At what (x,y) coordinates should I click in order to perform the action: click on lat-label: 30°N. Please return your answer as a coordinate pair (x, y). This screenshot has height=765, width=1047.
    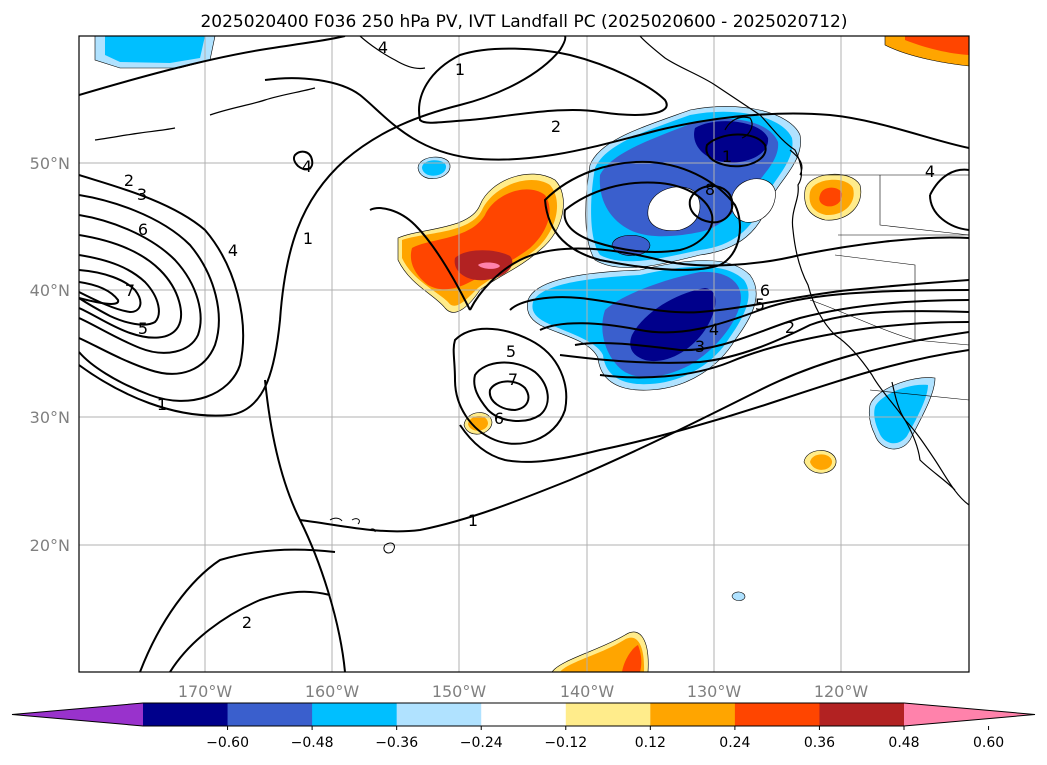
    Looking at the image, I should click on (50, 417).